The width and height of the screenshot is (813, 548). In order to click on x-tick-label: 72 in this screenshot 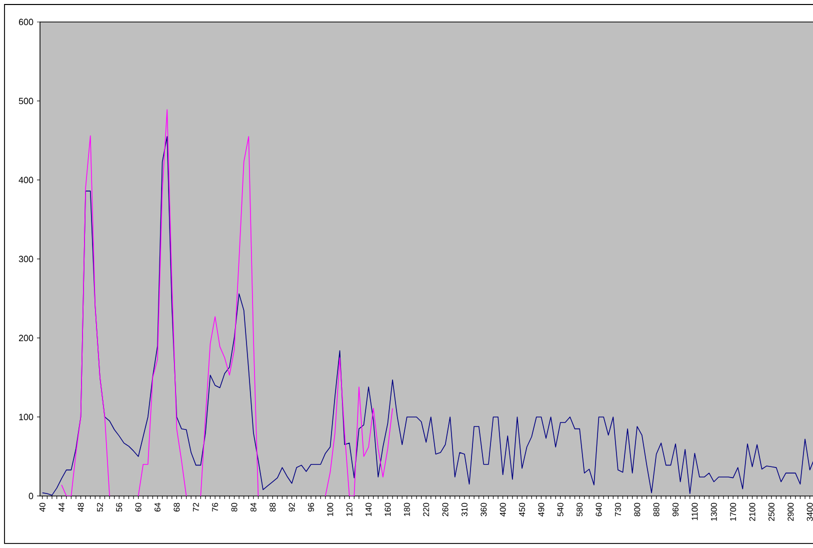, I will do `click(195, 507)`.